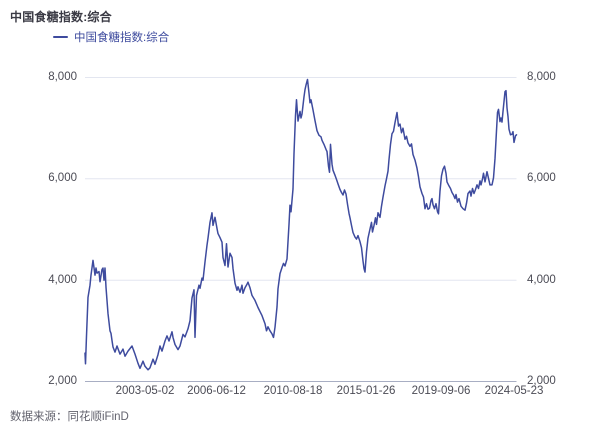 The image size is (600, 439). I want to click on legend-line-marker, so click(60, 37).